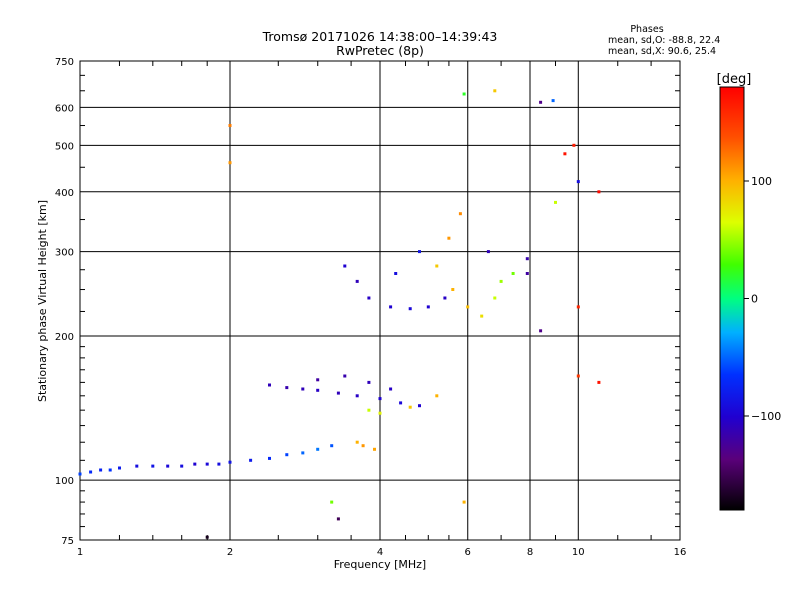 This screenshot has height=600, width=800. What do you see at coordinates (680, 552) in the screenshot?
I see `x-tick-label: 16` at bounding box center [680, 552].